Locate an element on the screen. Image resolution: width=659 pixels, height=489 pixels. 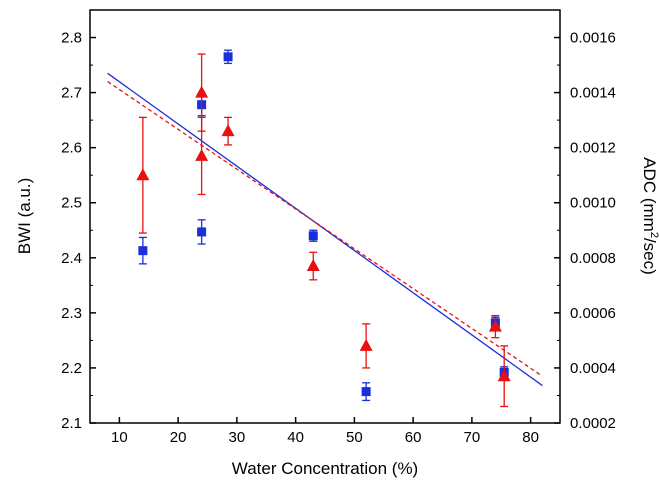
left-y-tick-label: 2.8 is located at coordinates (71, 38).